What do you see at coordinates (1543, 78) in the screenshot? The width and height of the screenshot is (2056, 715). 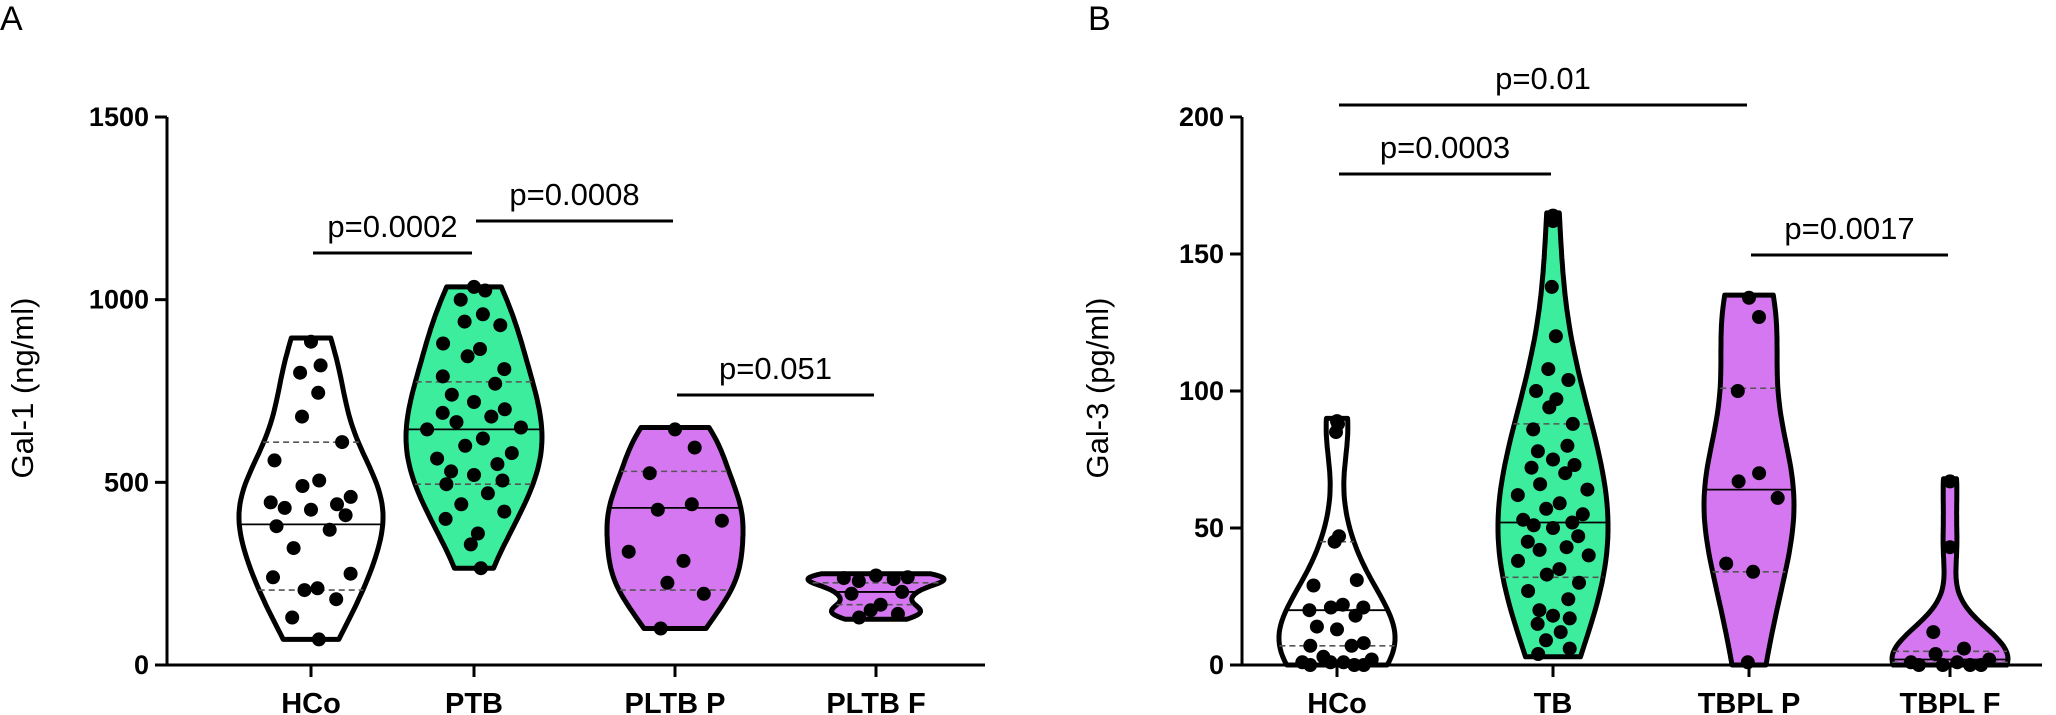 I see `p-value-label: p=0.01` at bounding box center [1543, 78].